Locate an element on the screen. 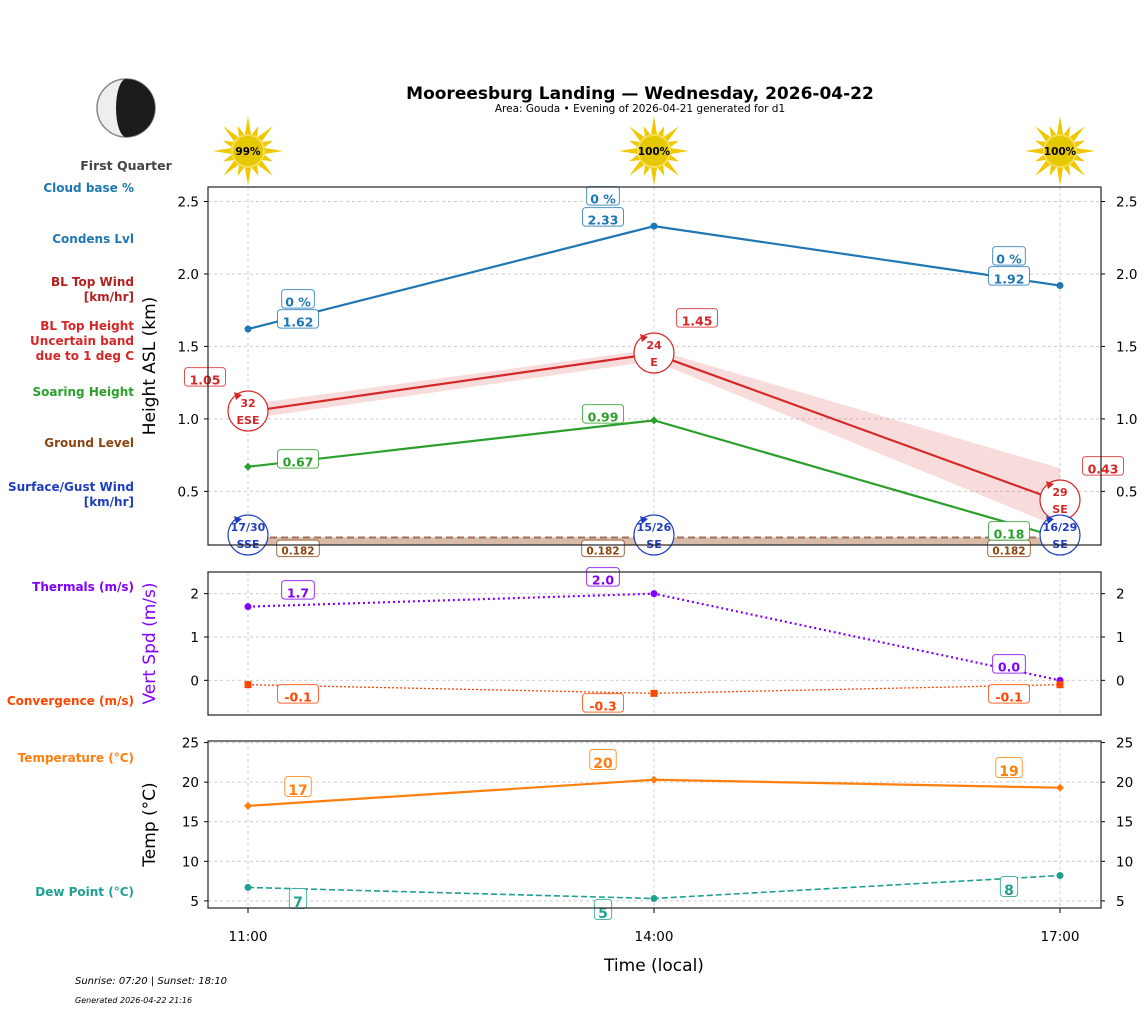 This screenshot has height=1011, width=1147. moon-icon is located at coordinates (126, 108).